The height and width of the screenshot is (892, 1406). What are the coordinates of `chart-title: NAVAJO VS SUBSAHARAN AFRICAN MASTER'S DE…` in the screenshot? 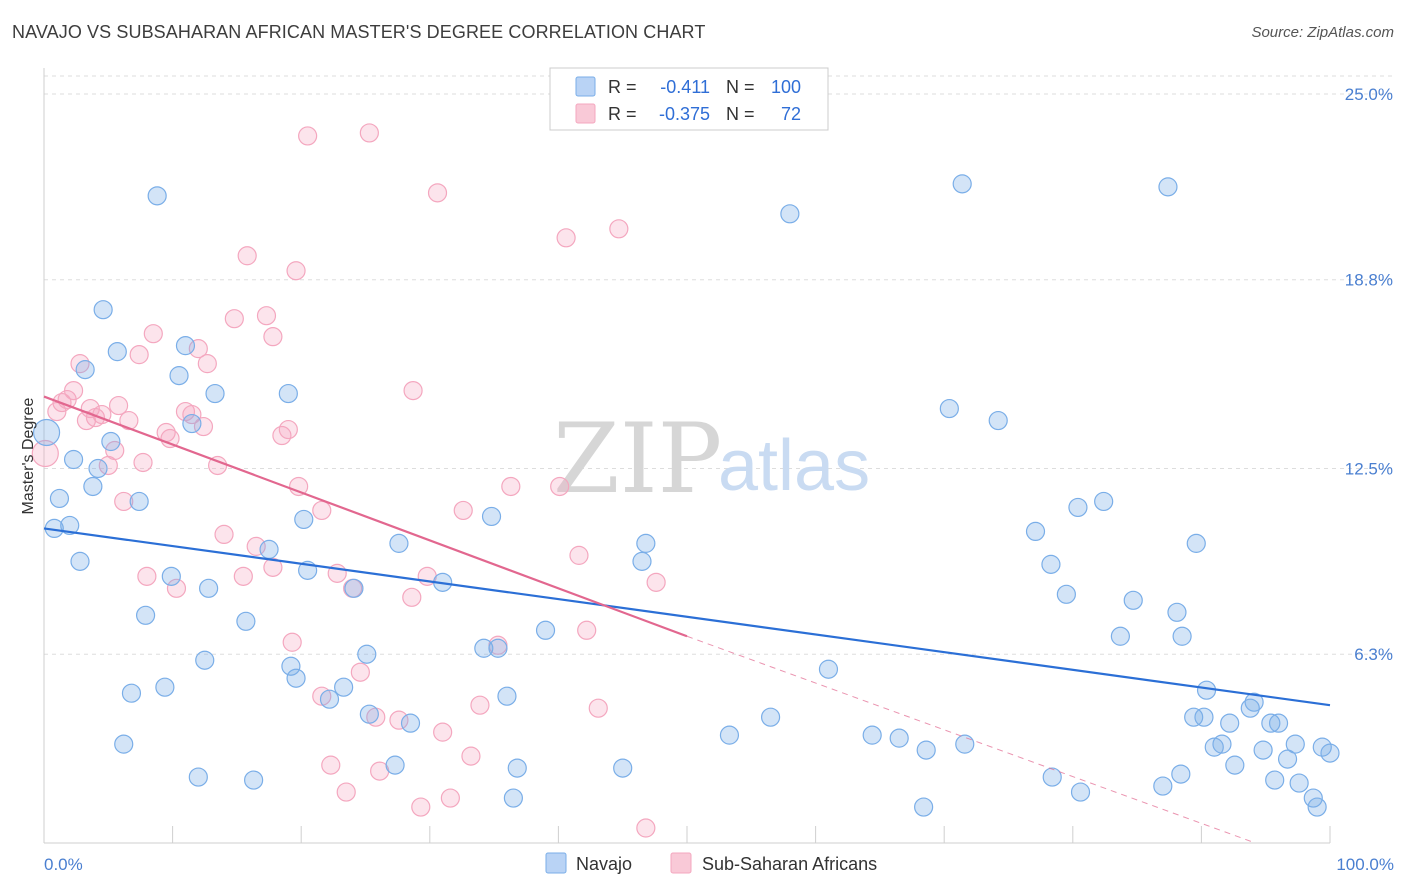 It's located at (359, 32).